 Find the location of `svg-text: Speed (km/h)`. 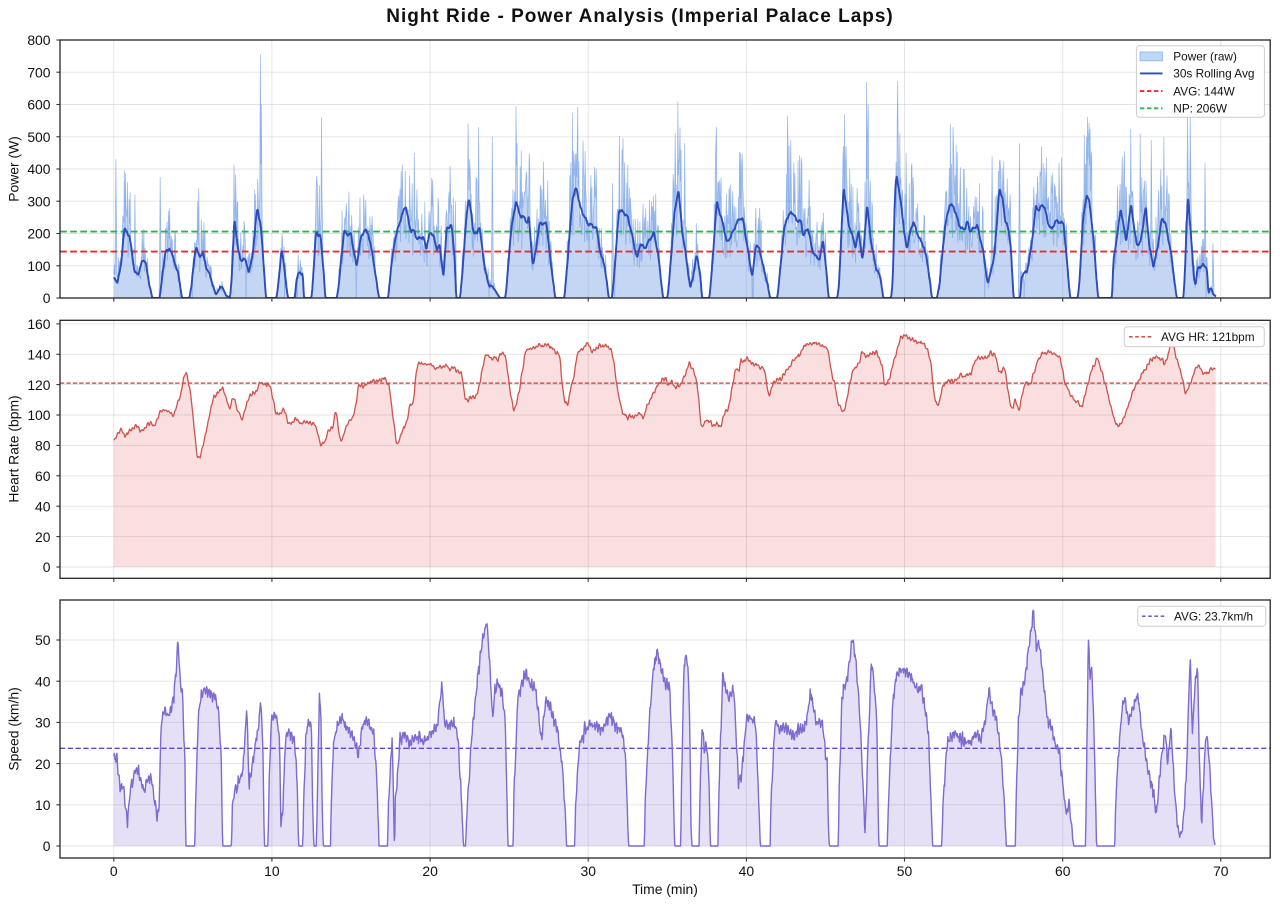

svg-text: Speed (km/h) is located at coordinates (14, 728).